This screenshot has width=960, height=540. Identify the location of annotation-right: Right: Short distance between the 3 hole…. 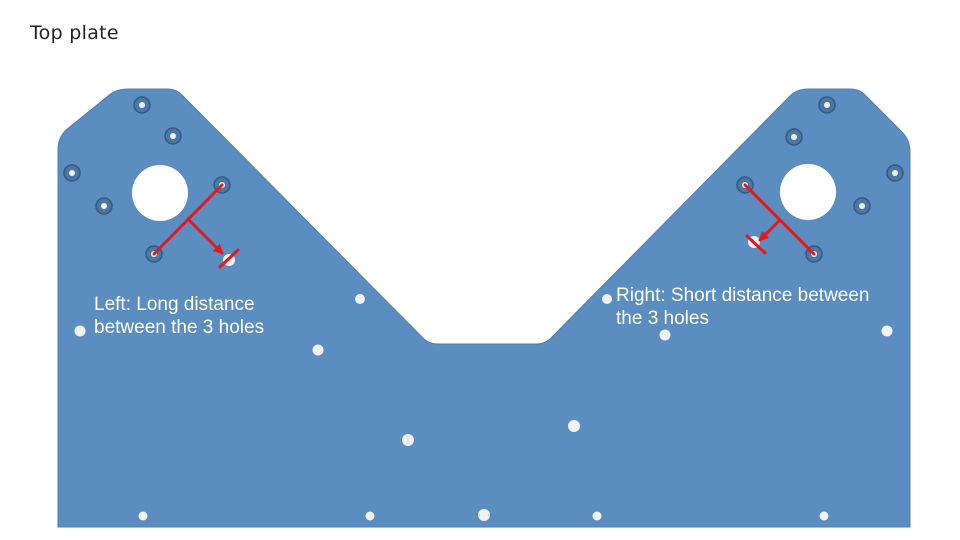
(743, 307).